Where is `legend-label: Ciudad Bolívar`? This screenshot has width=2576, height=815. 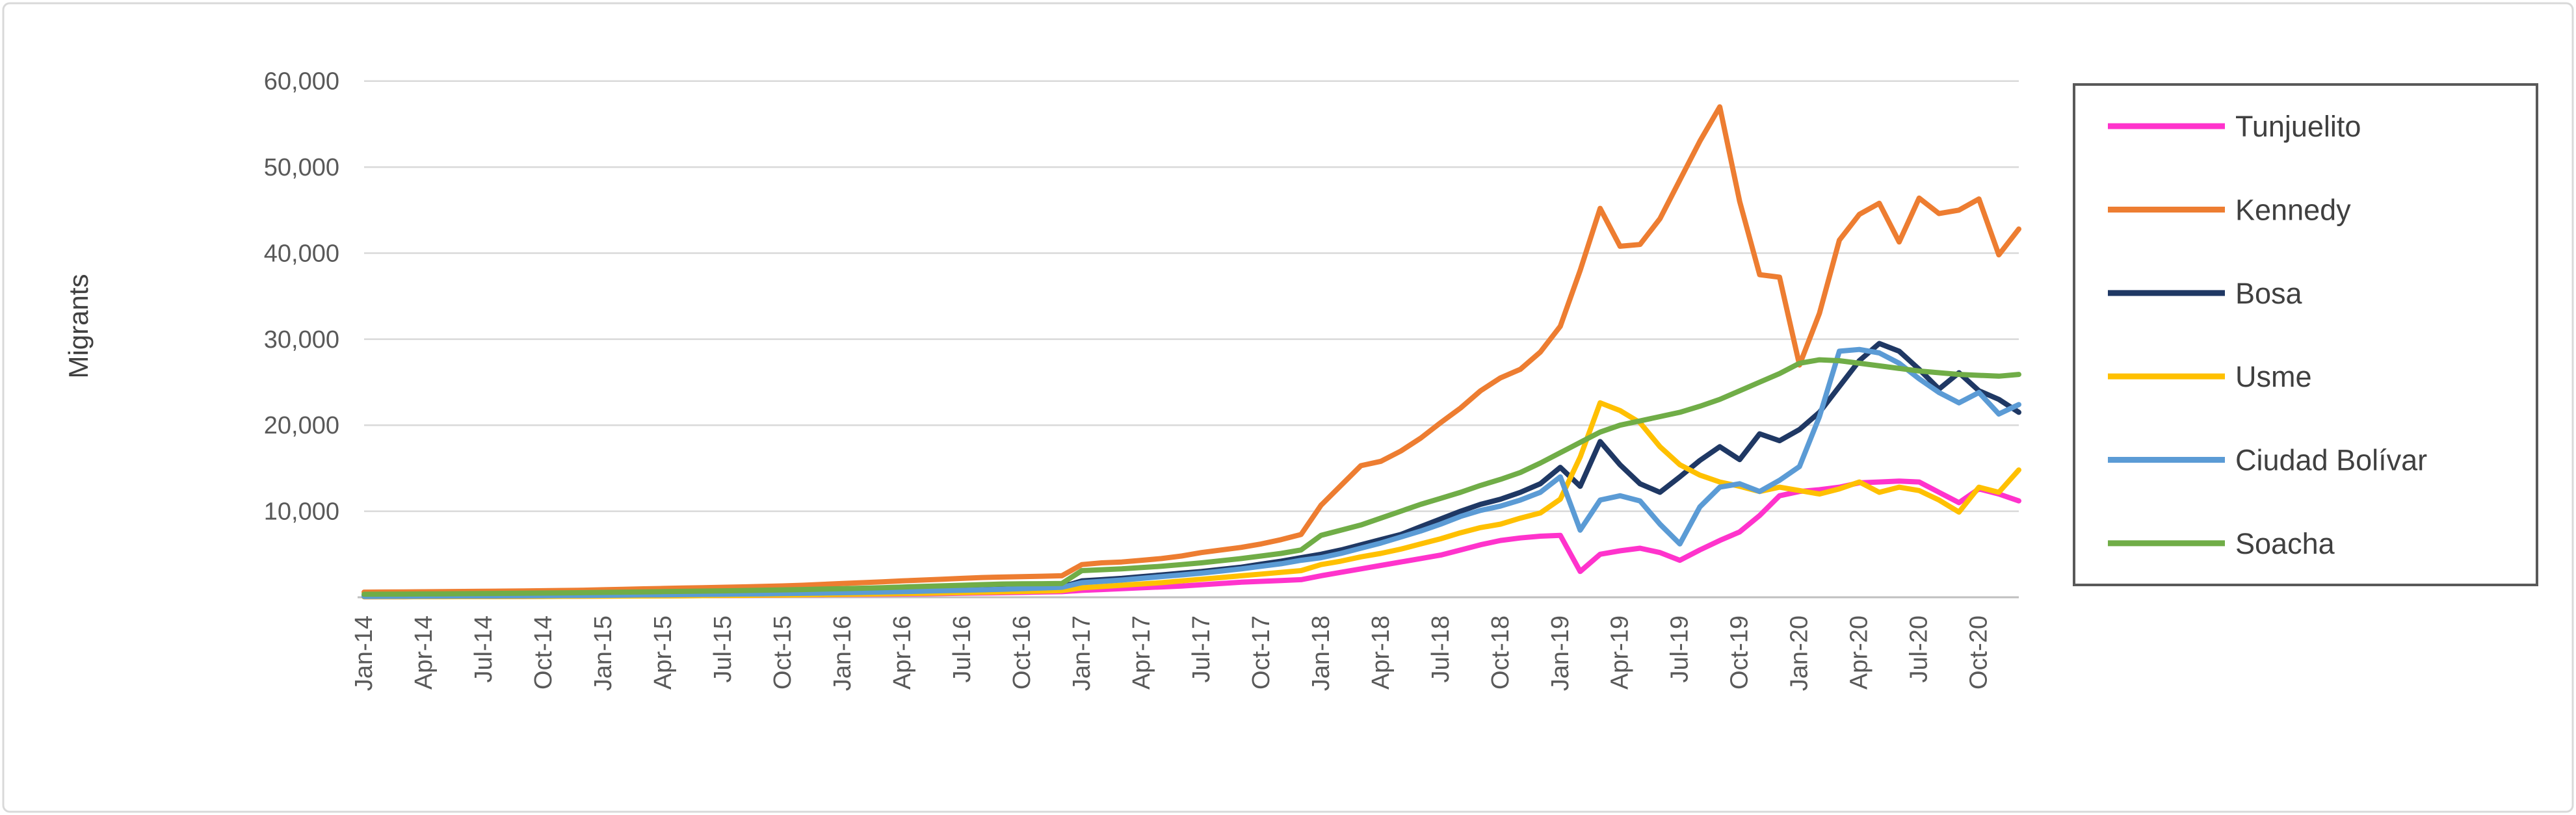
legend-label: Ciudad Bolívar is located at coordinates (2331, 460).